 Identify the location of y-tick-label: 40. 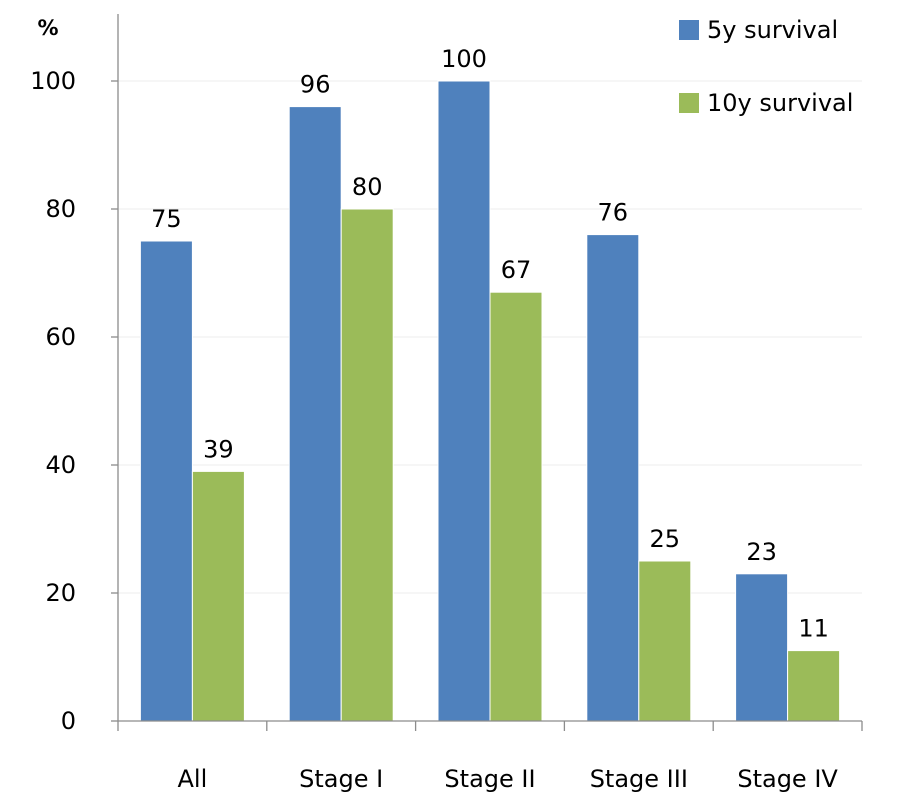
(60, 465).